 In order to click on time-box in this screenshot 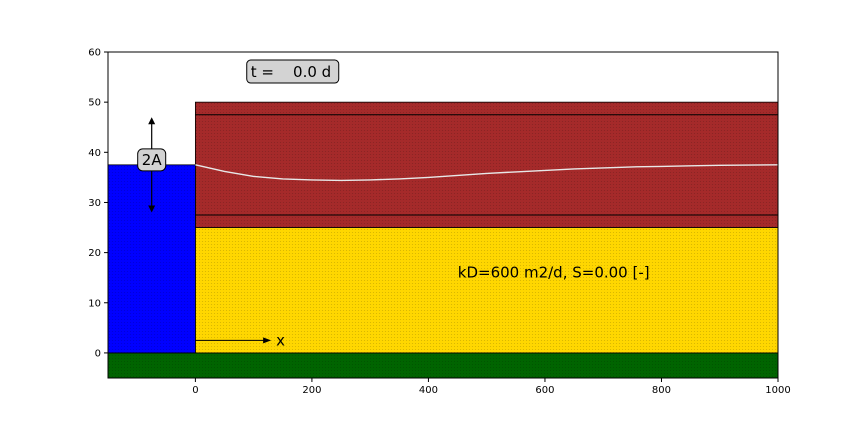, I will do `click(293, 71)`.